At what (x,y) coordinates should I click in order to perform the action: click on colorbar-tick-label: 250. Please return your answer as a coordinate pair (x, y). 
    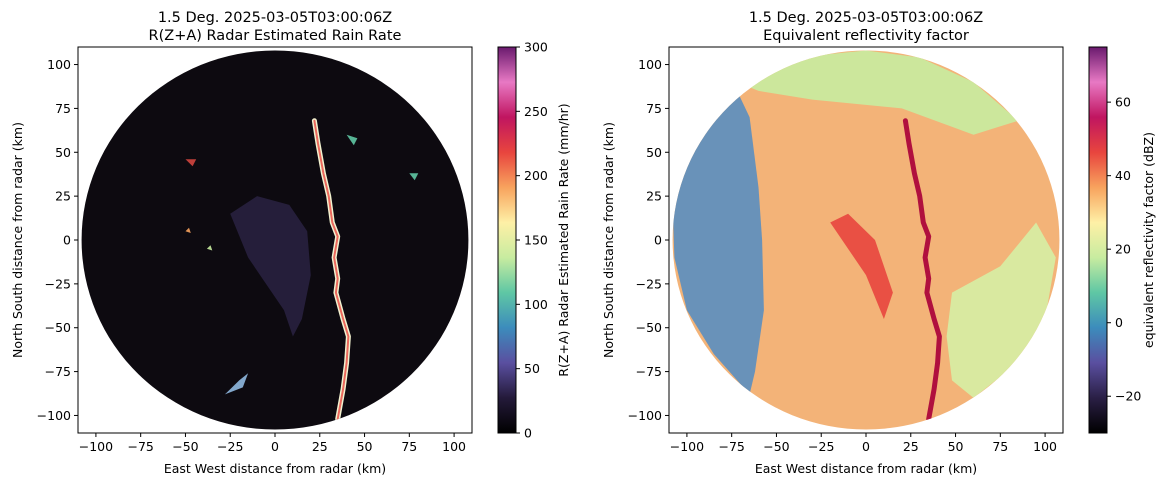
    Looking at the image, I should click on (536, 111).